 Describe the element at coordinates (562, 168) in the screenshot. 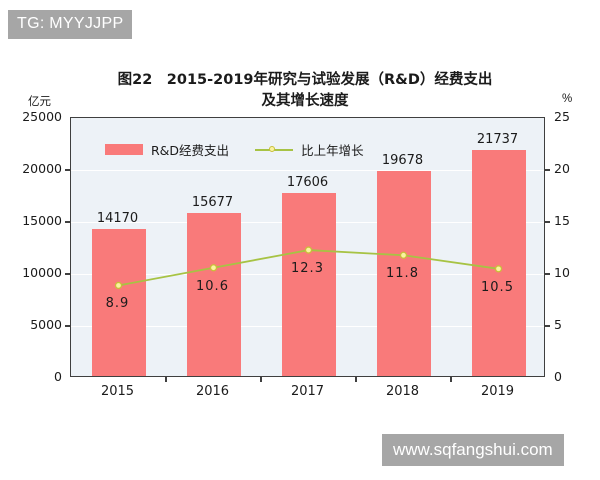

I see `right-axis-tick-label: 20` at that location.